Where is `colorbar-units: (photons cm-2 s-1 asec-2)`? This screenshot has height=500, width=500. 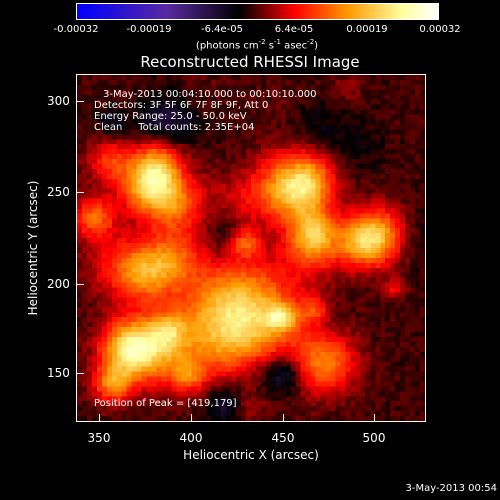
colorbar-units: (photons cm-2 s-1 asec-2) is located at coordinates (257, 45).